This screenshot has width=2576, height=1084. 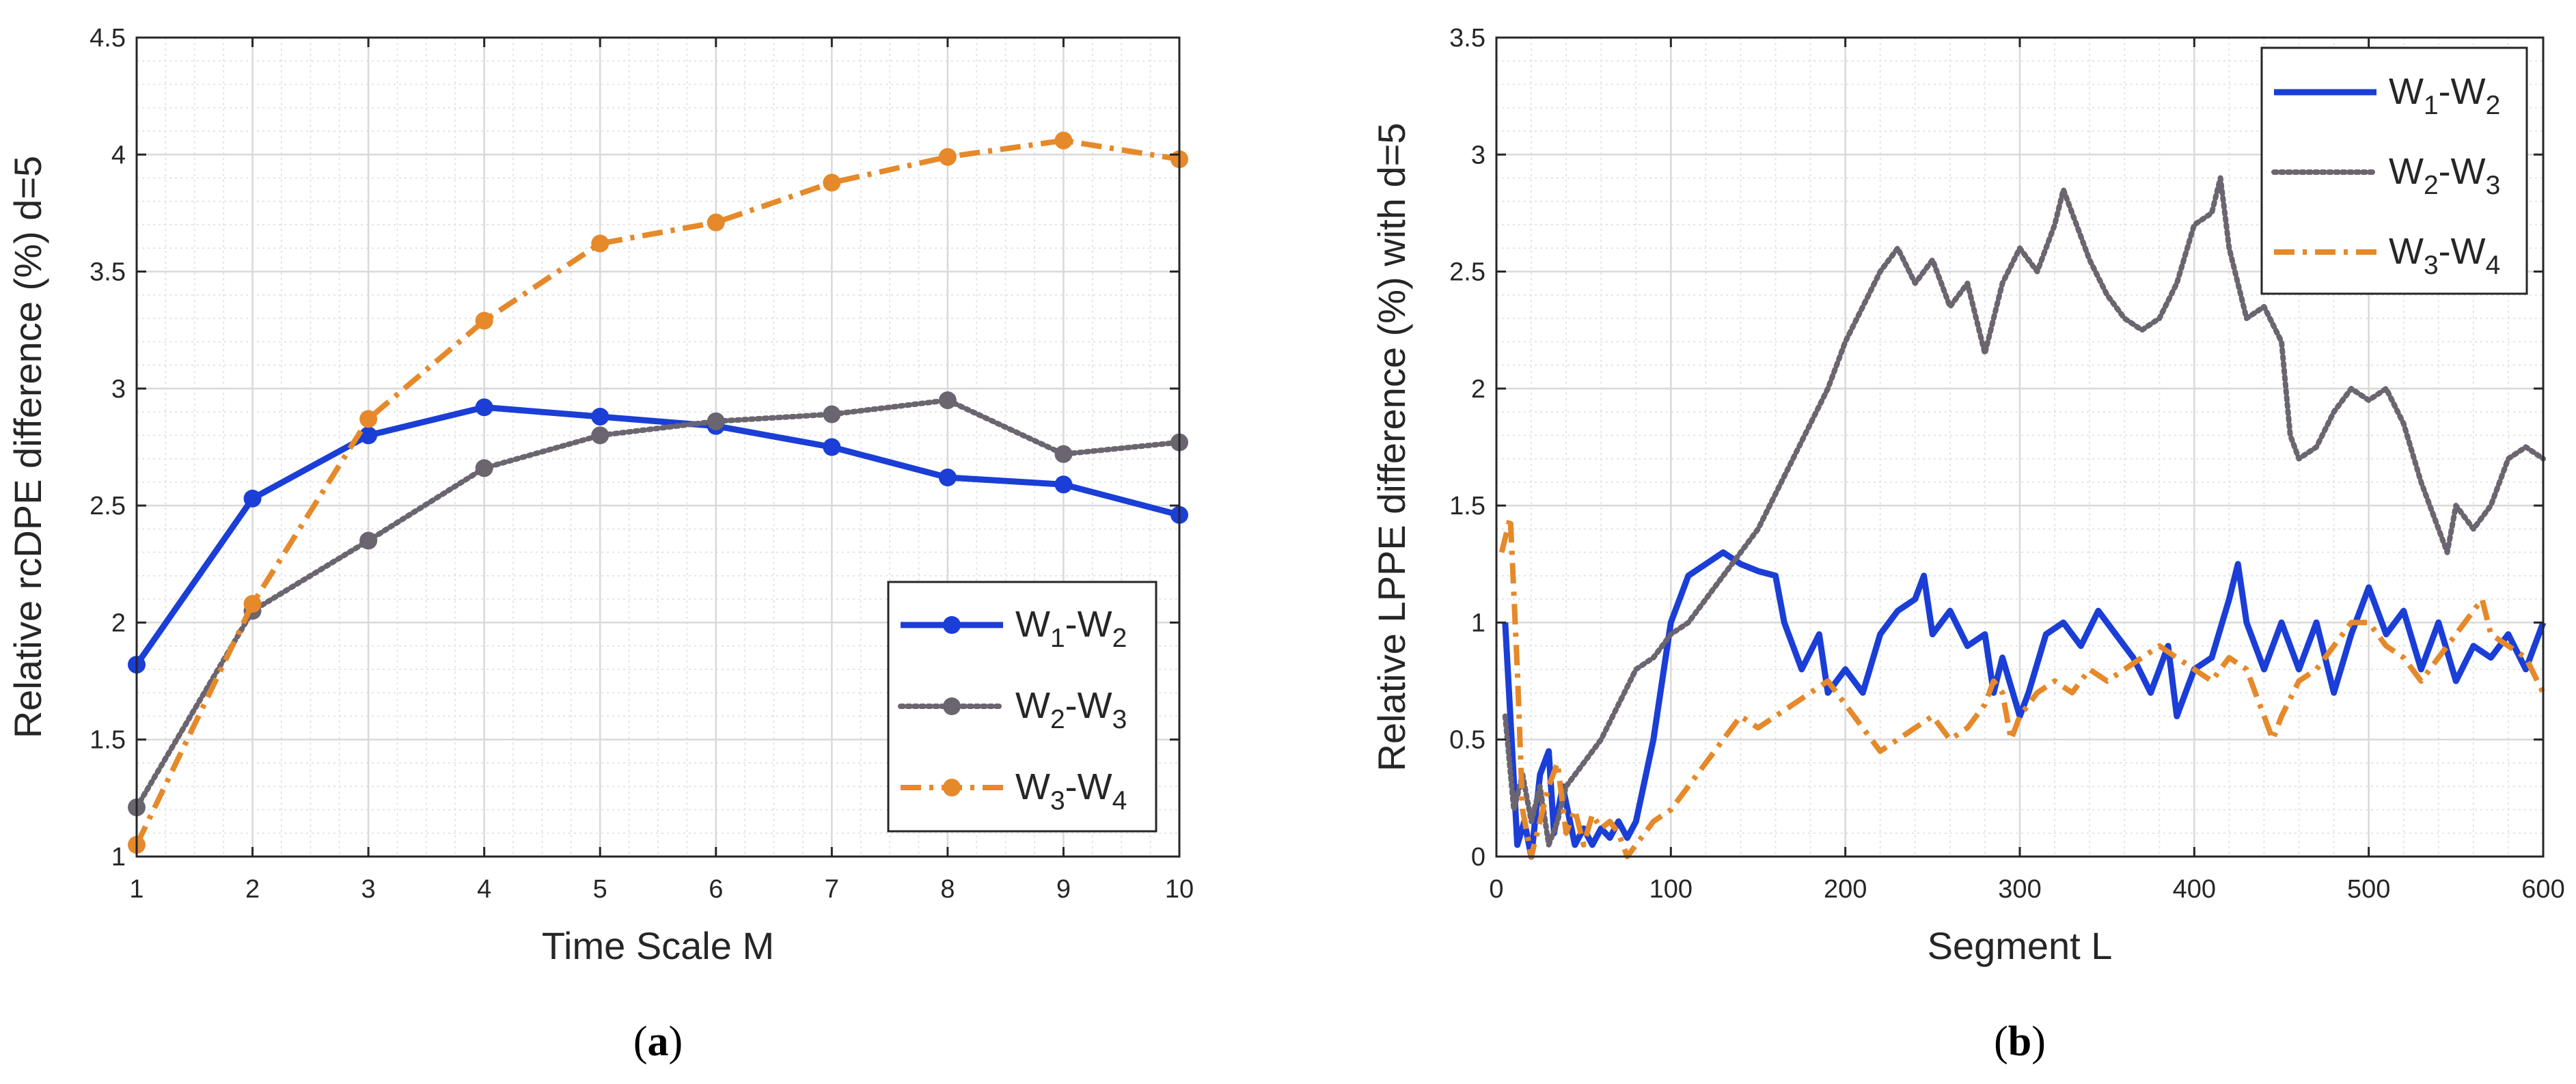 I want to click on x-tick-label: 9, so click(x=1063, y=890).